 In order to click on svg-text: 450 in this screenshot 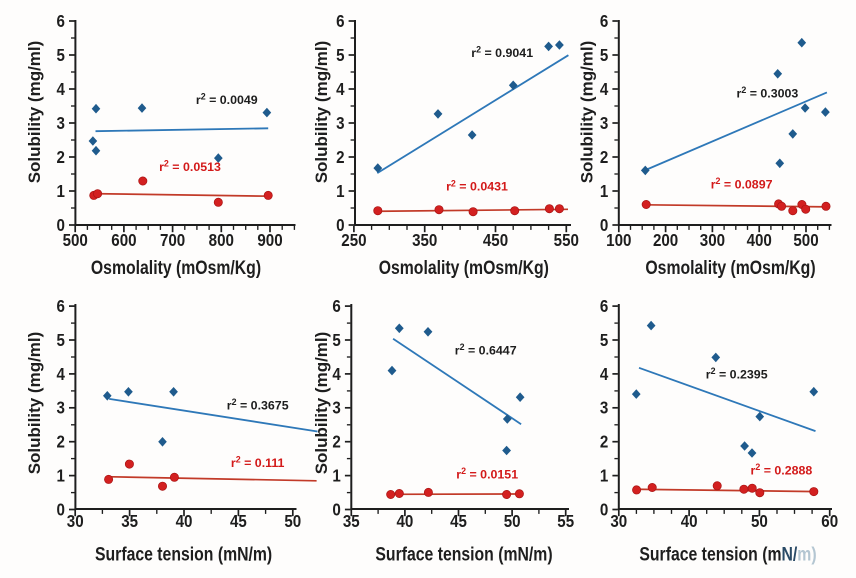, I will do `click(495, 240)`.